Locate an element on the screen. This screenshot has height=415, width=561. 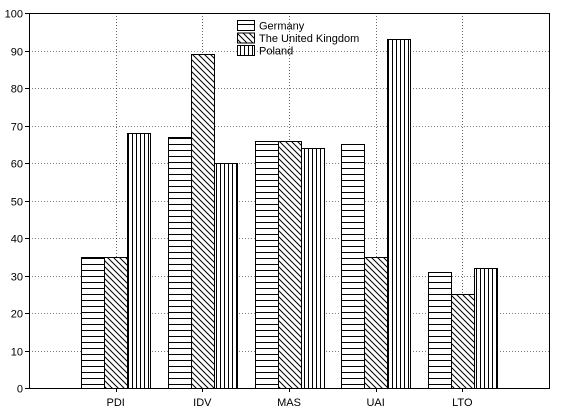
y-tick-label: 90 is located at coordinates (17, 53).